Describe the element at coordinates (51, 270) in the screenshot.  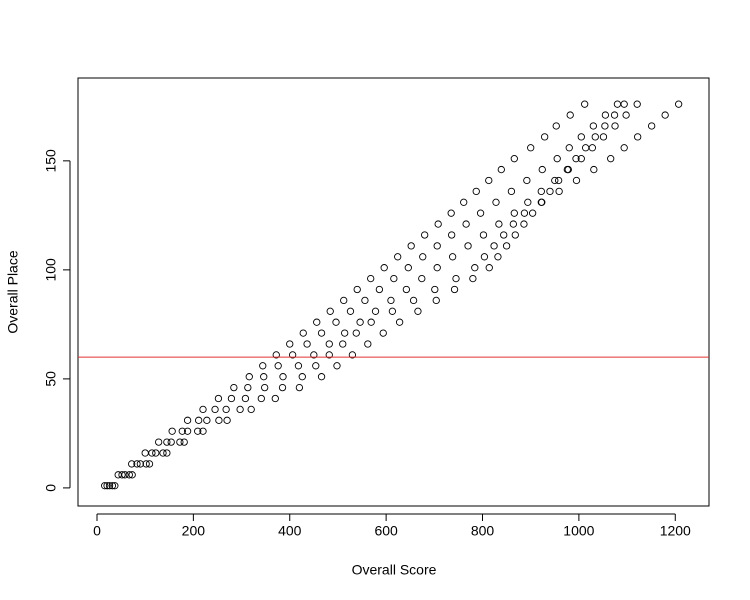
I see `y-tick-label: 100` at that location.